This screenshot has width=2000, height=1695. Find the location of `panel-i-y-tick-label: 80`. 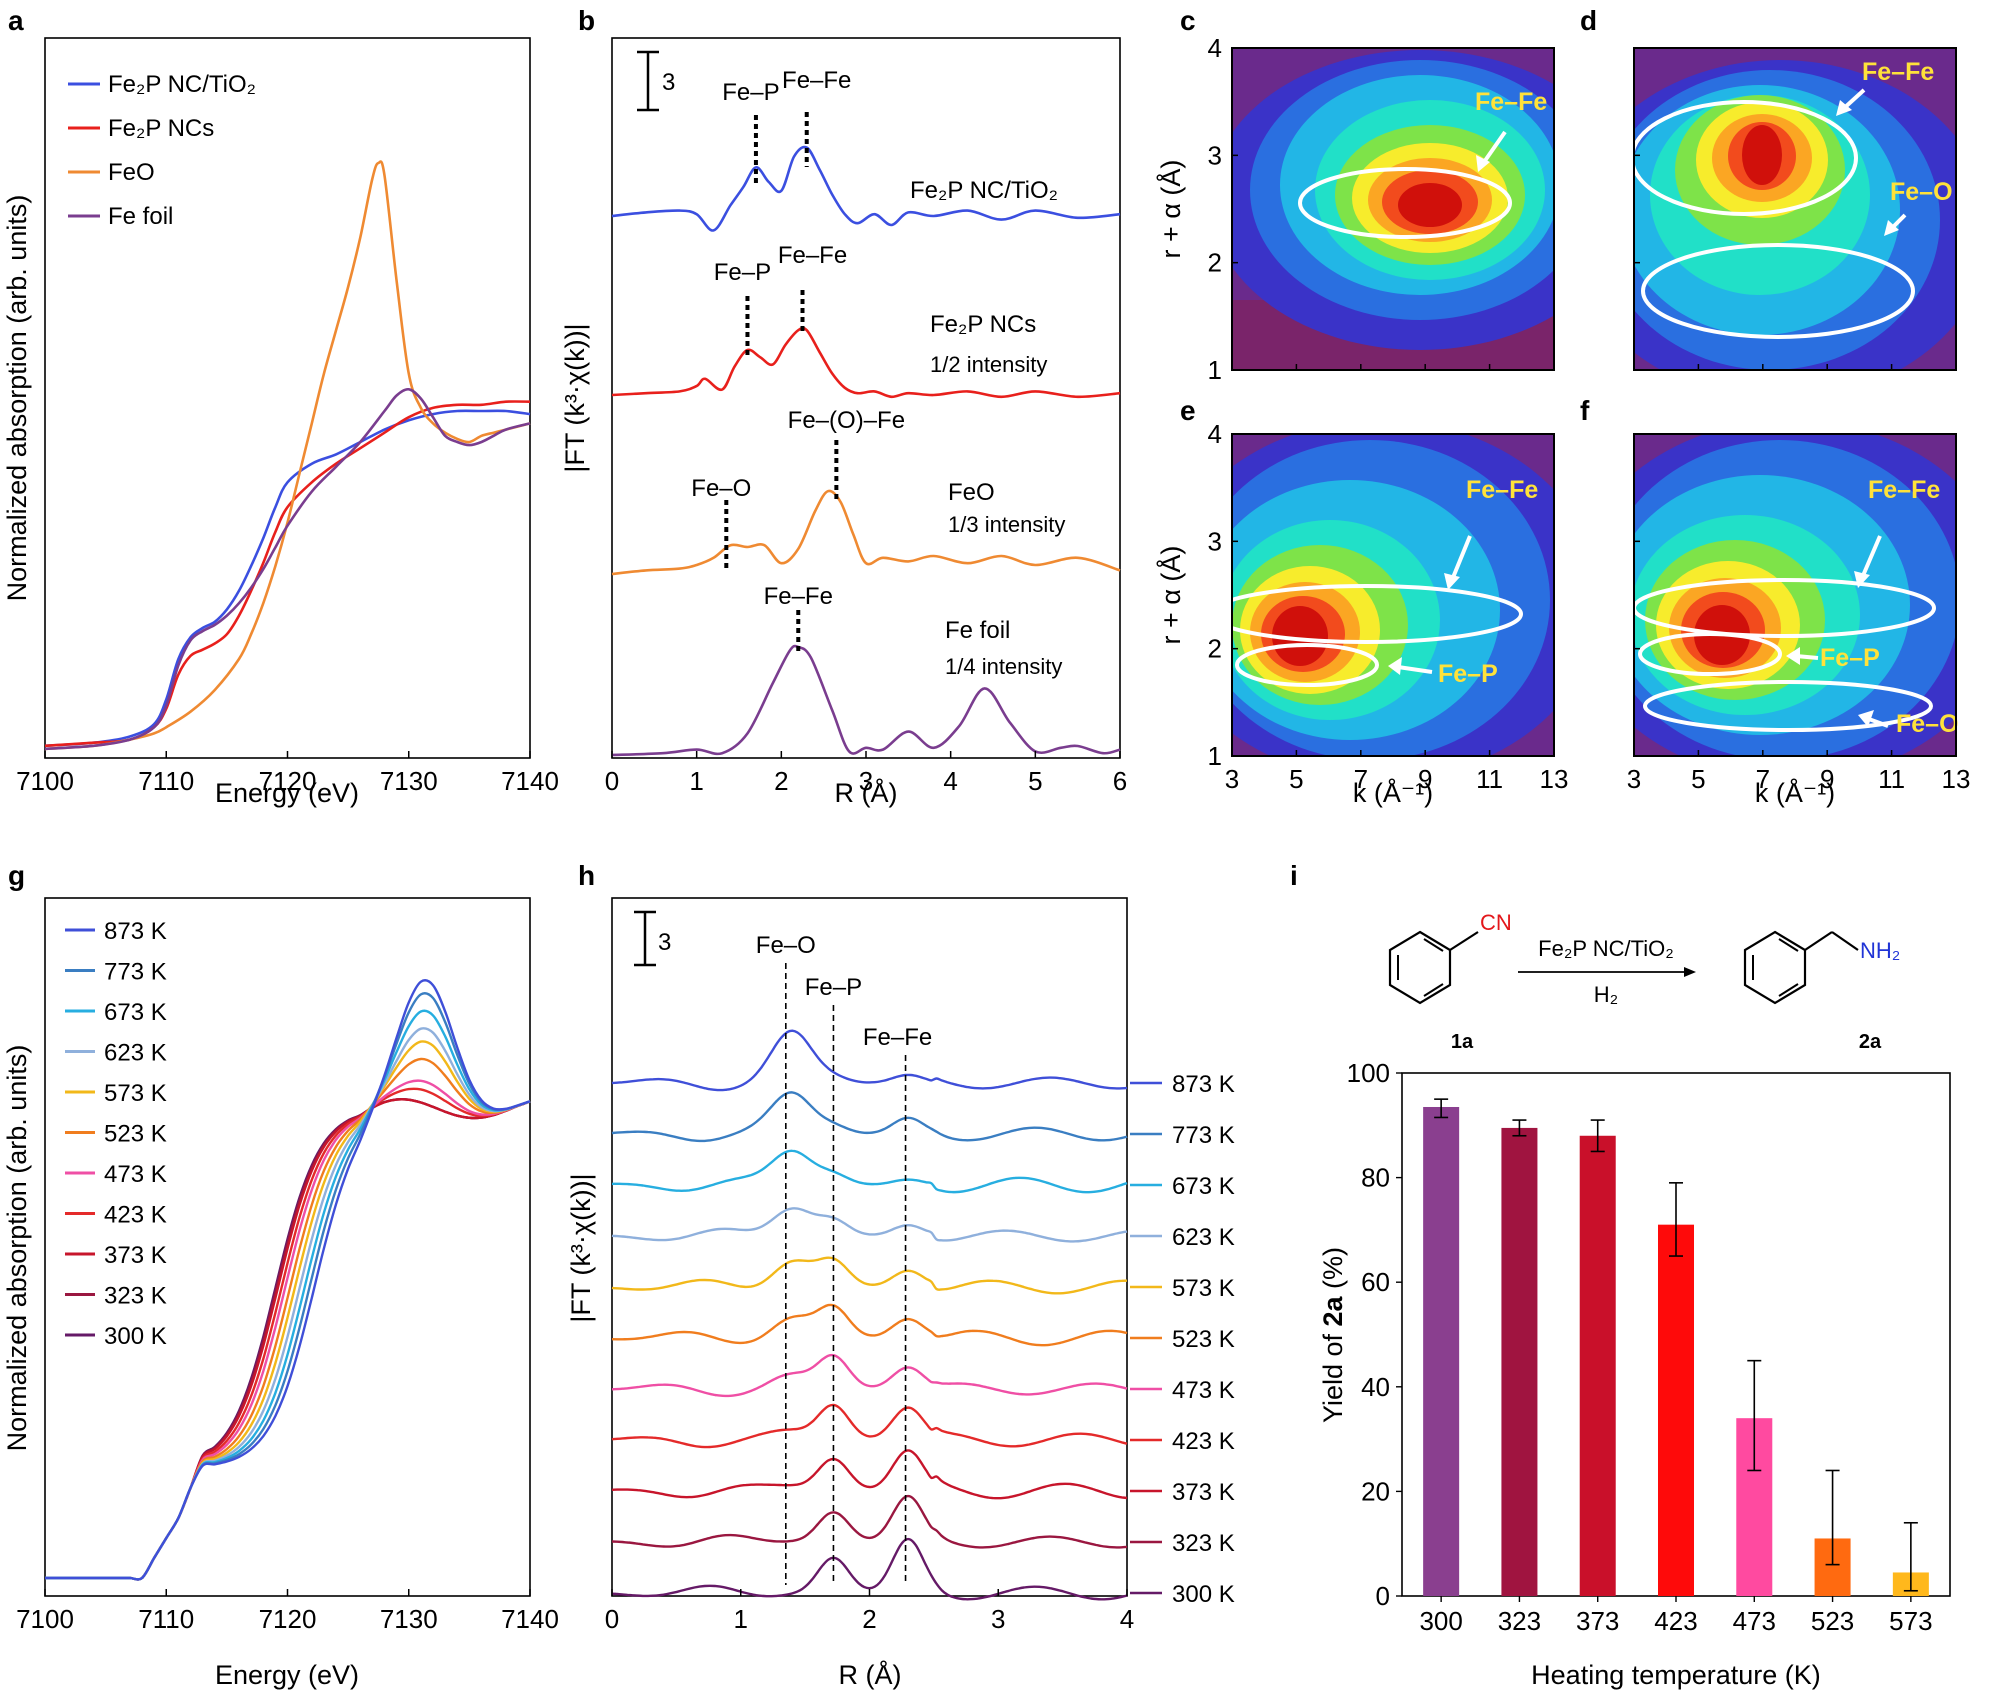

panel-i-y-tick-label: 80 is located at coordinates (1375, 1178).